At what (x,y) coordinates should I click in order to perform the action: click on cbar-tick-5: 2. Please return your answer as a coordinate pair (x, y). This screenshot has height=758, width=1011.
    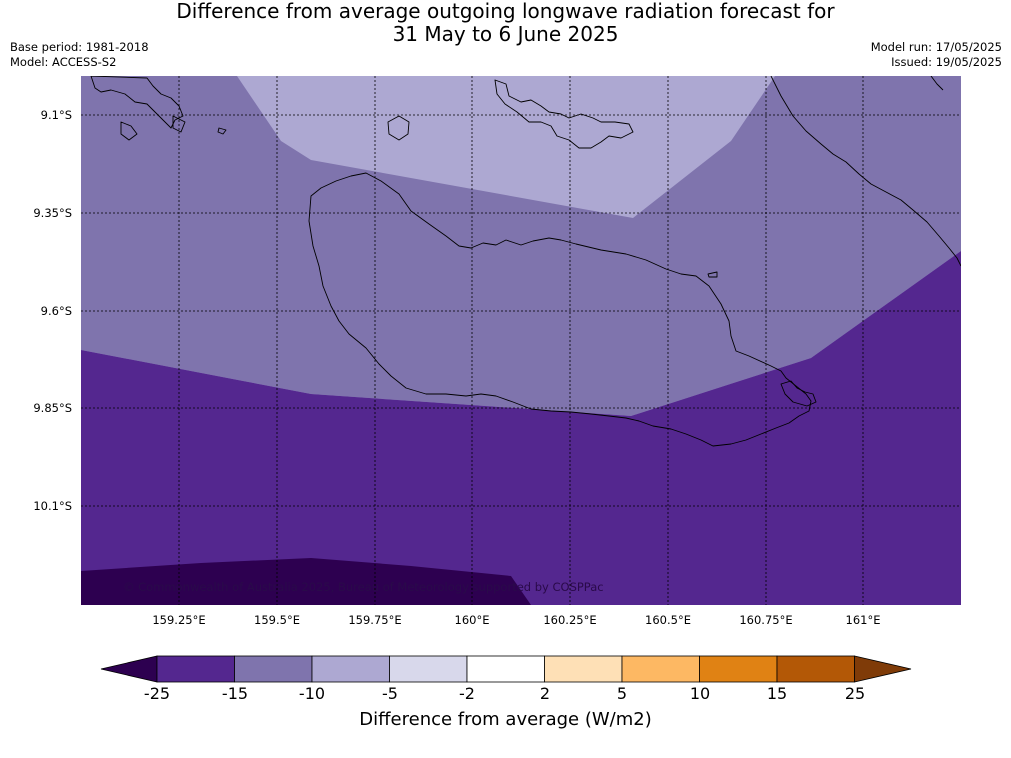
    Looking at the image, I should click on (545, 693).